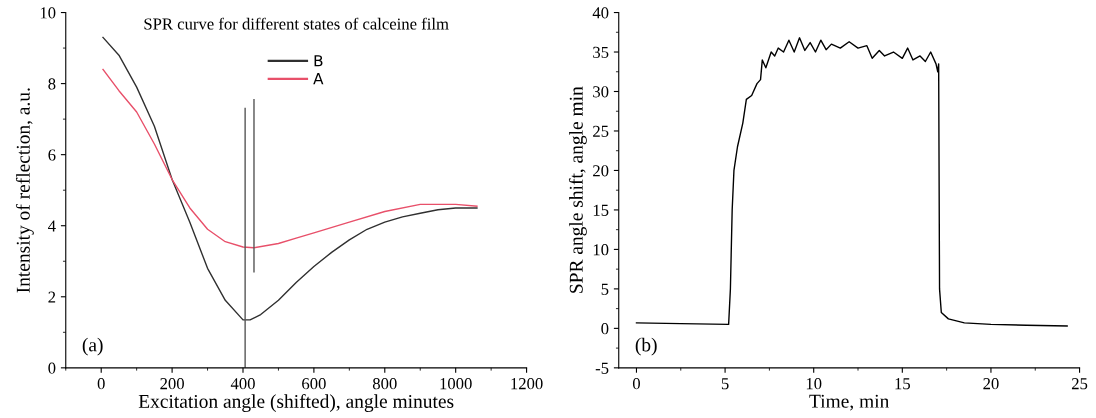 This screenshot has width=1096, height=418. Describe the element at coordinates (296, 403) in the screenshot. I see `x-axis-title: Excitation angle (shifted), angle minutes` at that location.